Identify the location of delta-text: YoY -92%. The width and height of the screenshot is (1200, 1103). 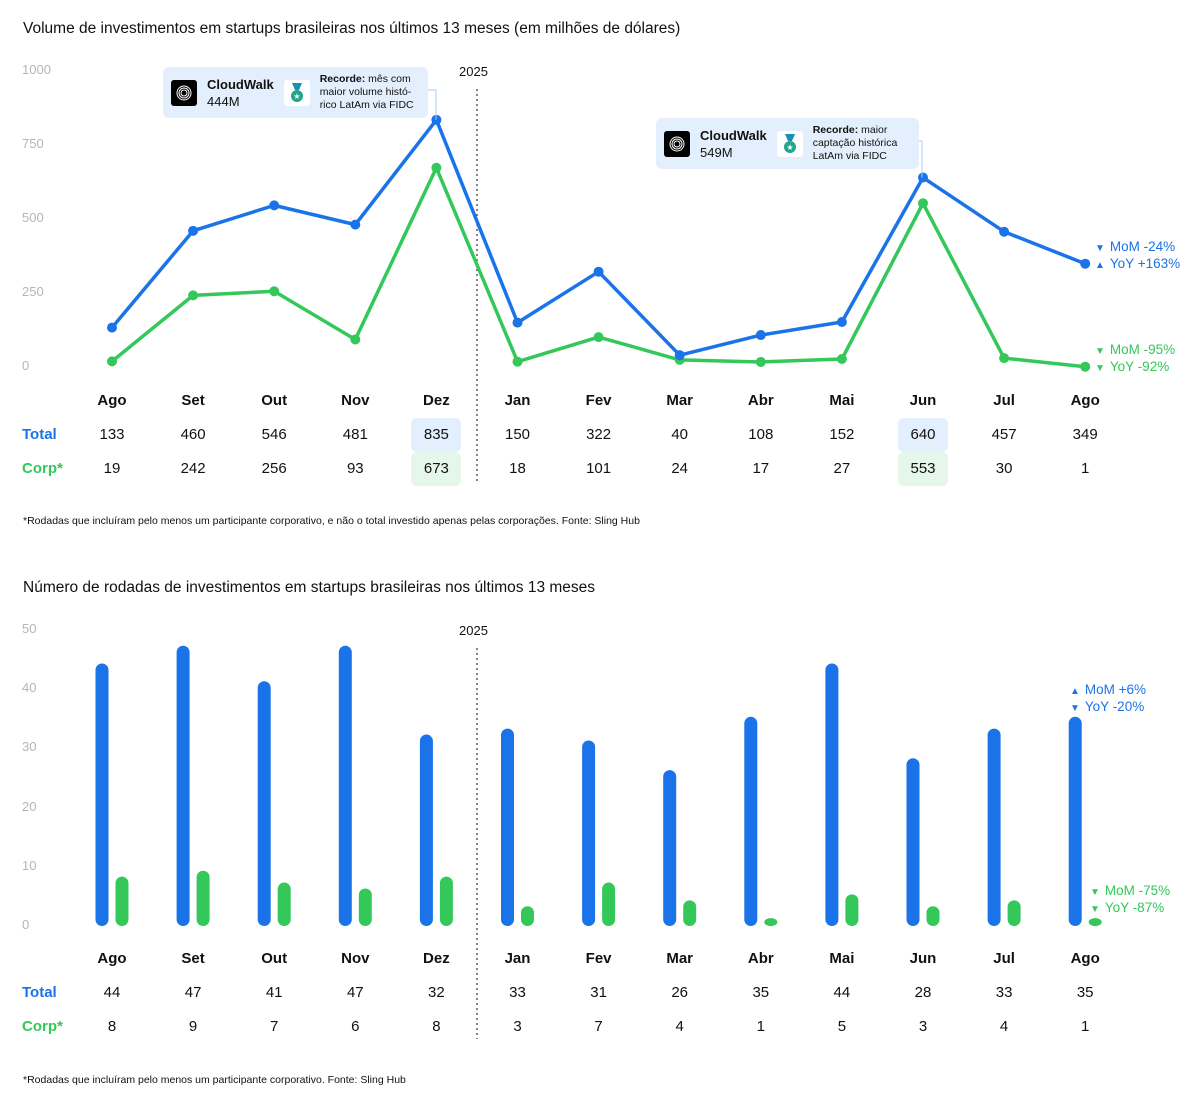
(1139, 366).